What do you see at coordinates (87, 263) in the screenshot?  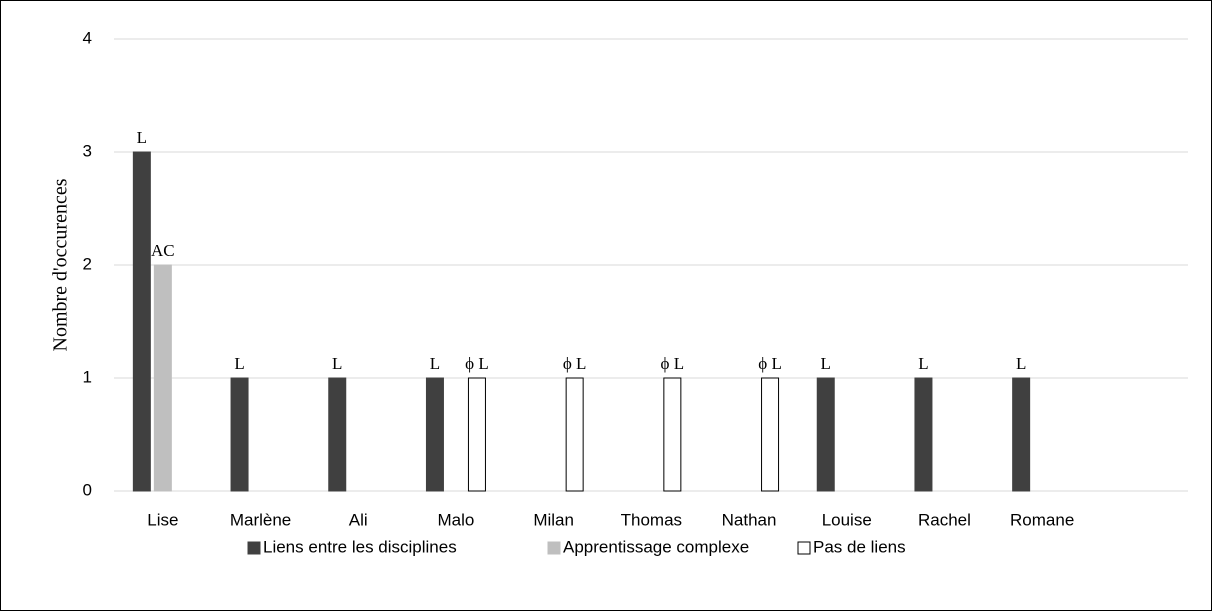 I see `y-tick-label: 2` at bounding box center [87, 263].